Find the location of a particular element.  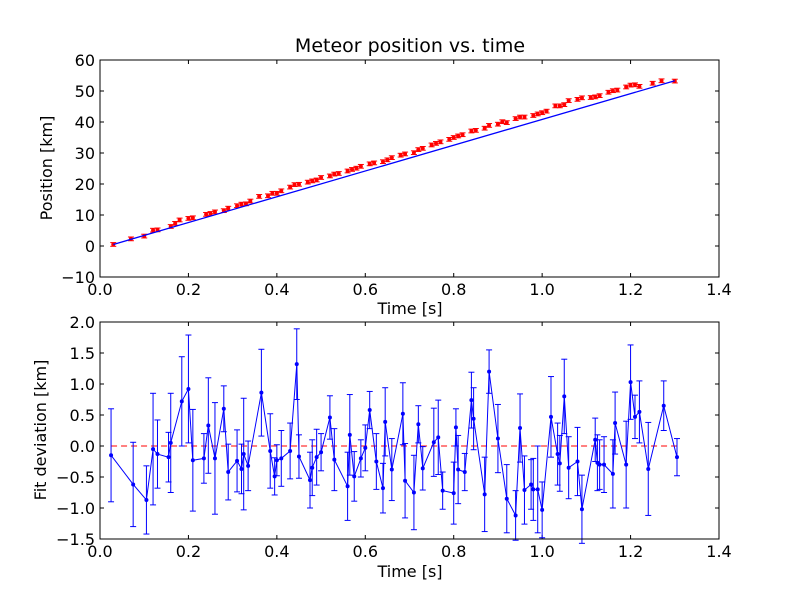

residual-point is located at coordinates (296, 364).